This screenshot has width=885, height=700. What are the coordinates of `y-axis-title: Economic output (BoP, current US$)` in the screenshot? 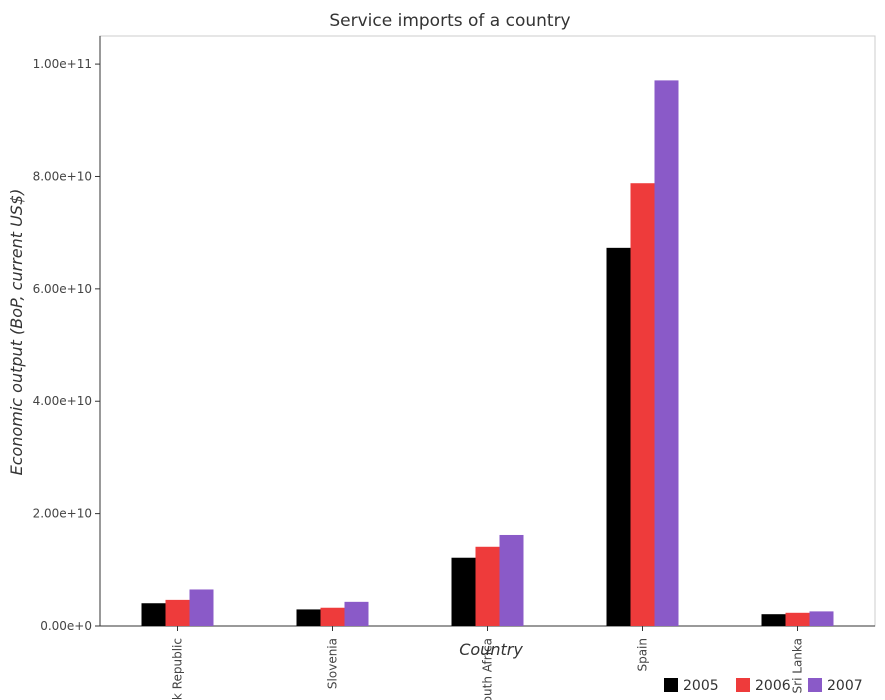 It's located at (16, 332).